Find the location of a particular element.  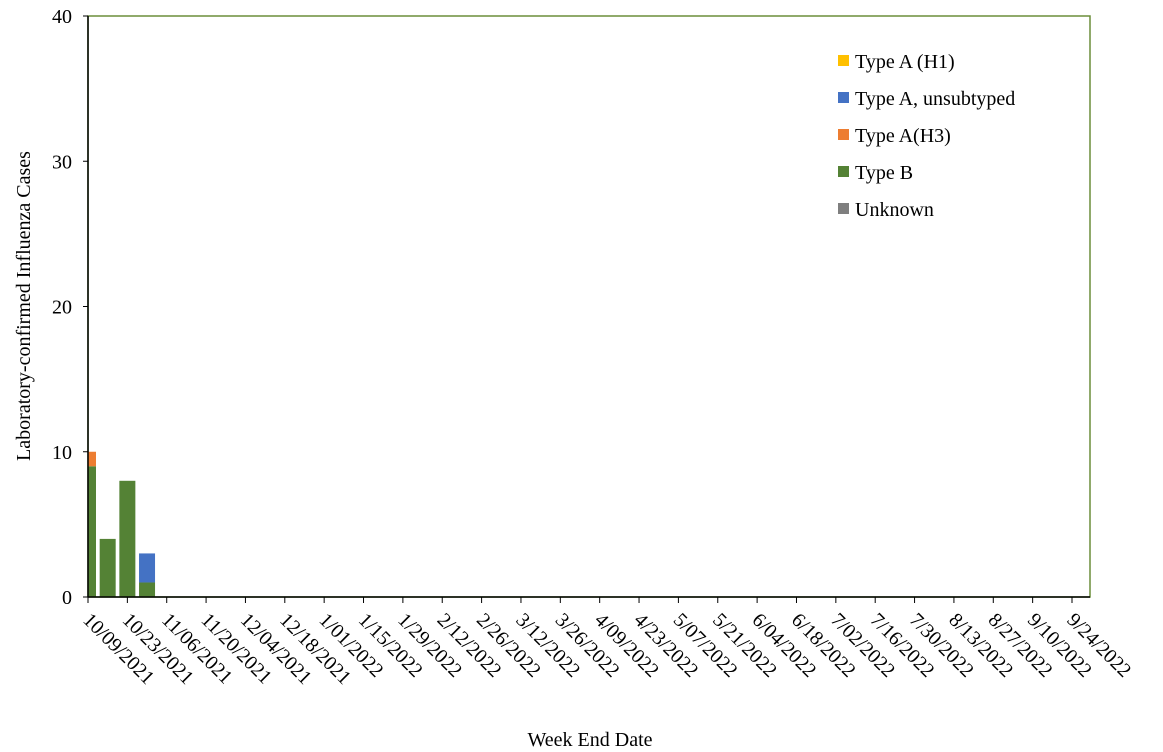

y-tick-label: 10 is located at coordinates (62, 453).